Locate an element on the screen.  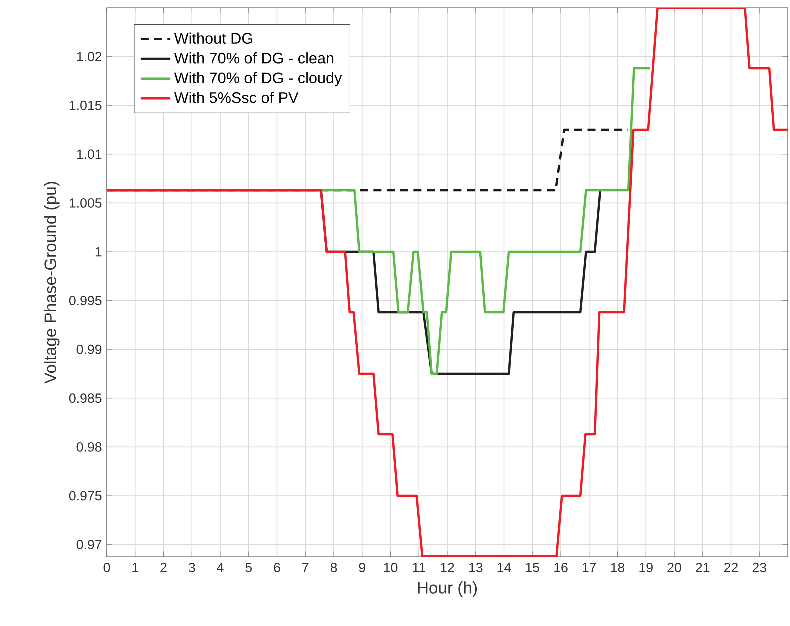
x-tick-label: 11 is located at coordinates (419, 567).